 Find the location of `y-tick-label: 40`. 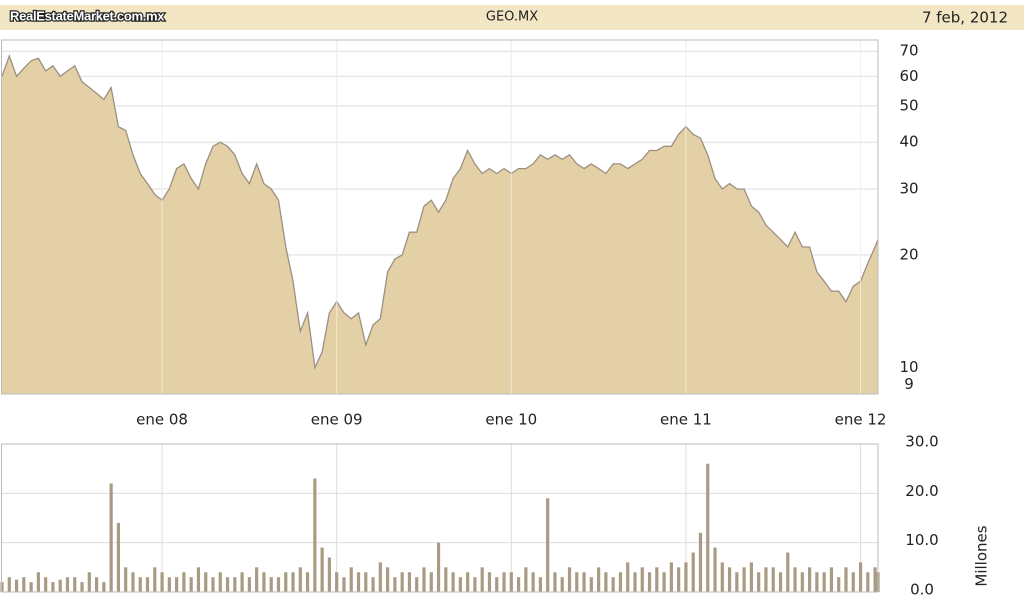

y-tick-label: 40 is located at coordinates (908, 142).